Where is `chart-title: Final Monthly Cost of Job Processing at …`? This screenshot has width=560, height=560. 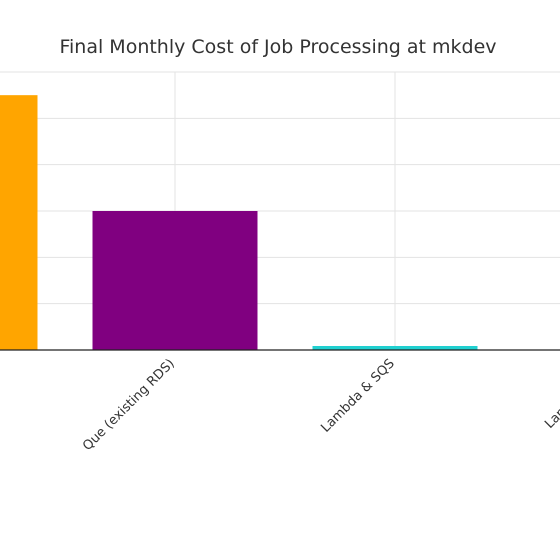
chart-title: Final Monthly Cost of Job Processing at … is located at coordinates (277, 47).